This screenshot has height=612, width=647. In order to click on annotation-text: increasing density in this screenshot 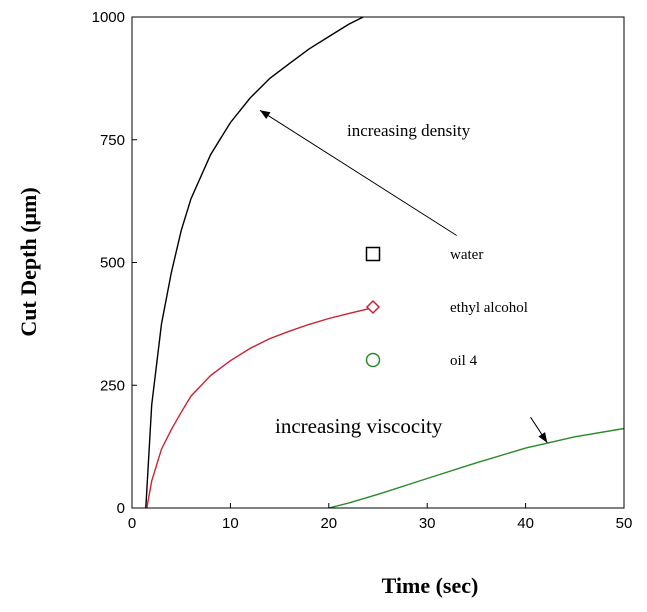, I will do `click(409, 130)`.